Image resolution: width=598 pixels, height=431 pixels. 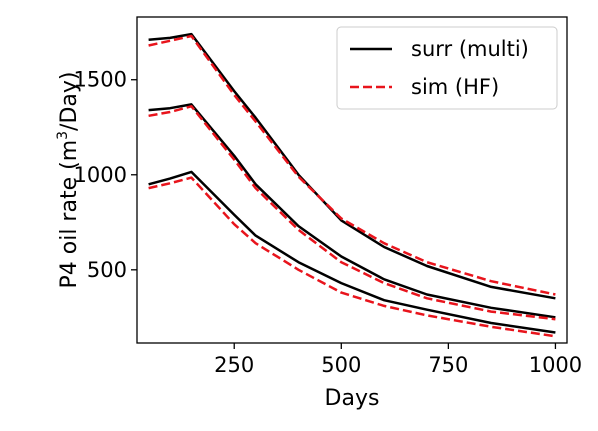 What do you see at coordinates (470, 49) in the screenshot?
I see `legend-label-surr: surr (multi)` at bounding box center [470, 49].